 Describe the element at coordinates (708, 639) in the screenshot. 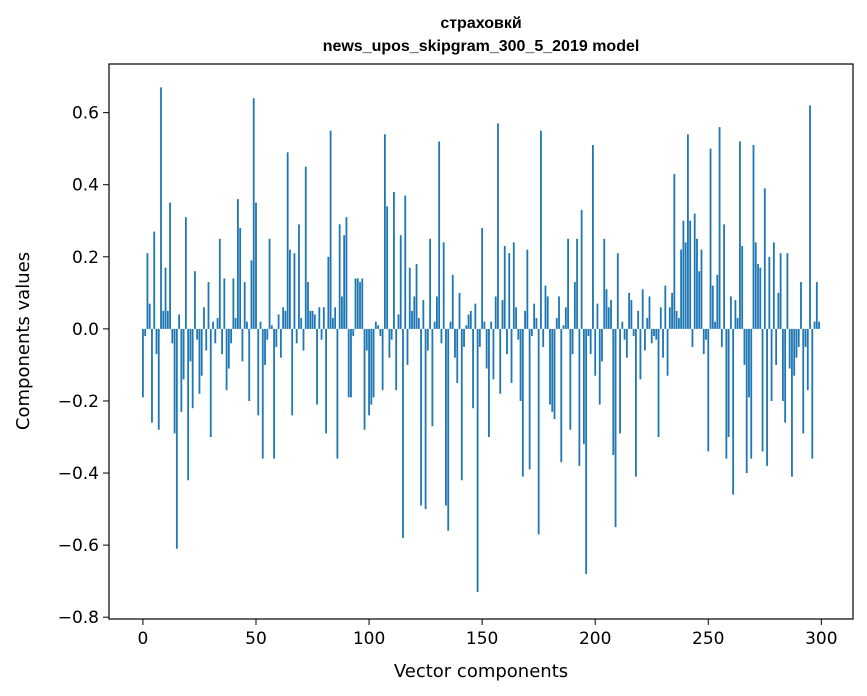

I see `x-tick-label-250: 250` at that location.